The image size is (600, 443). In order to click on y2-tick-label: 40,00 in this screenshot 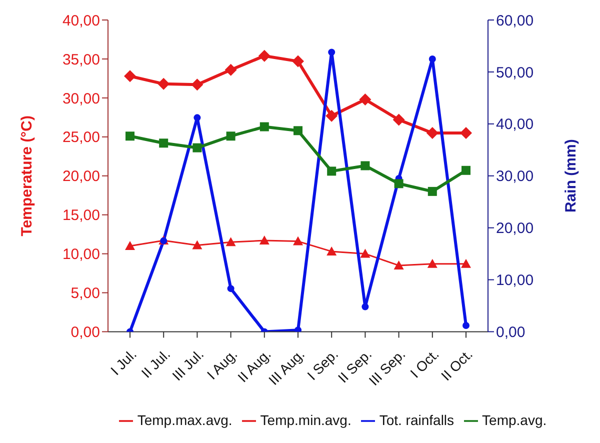, I will do `click(515, 125)`.